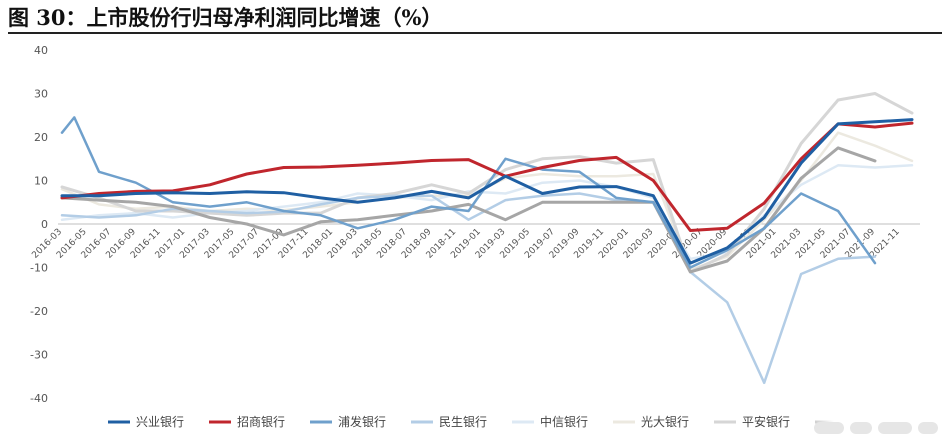 This screenshot has width=950, height=448. What do you see at coordinates (39, 355) in the screenshot?
I see `y-tick-label: -30` at bounding box center [39, 355].